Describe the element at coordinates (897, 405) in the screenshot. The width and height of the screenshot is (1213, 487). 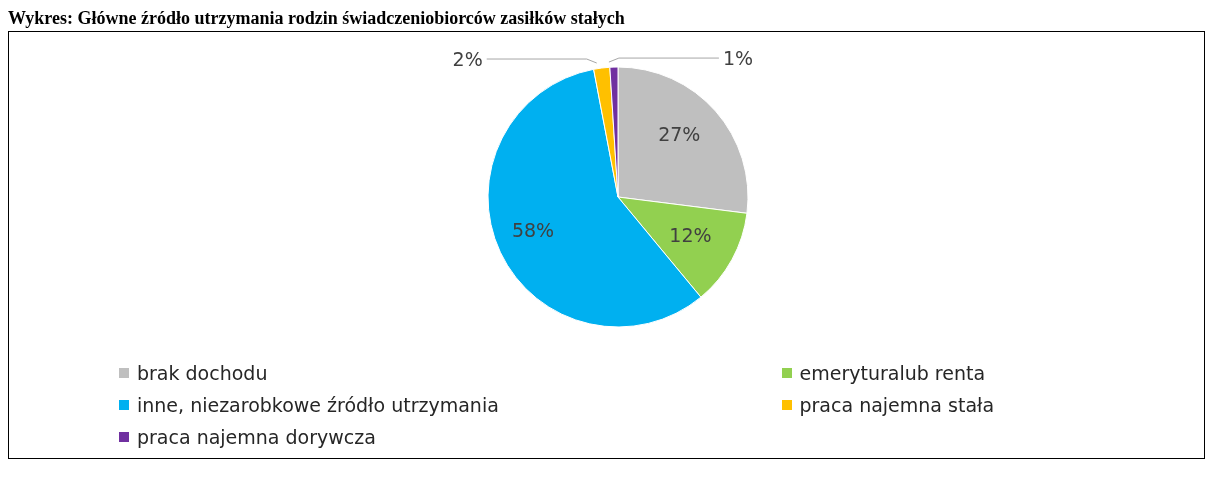
I see `legend-label: praca najemna stała` at that location.